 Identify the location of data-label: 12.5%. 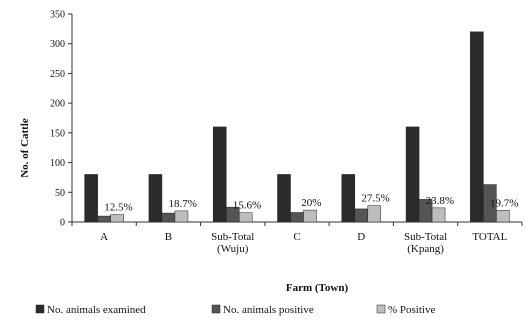
(118, 208).